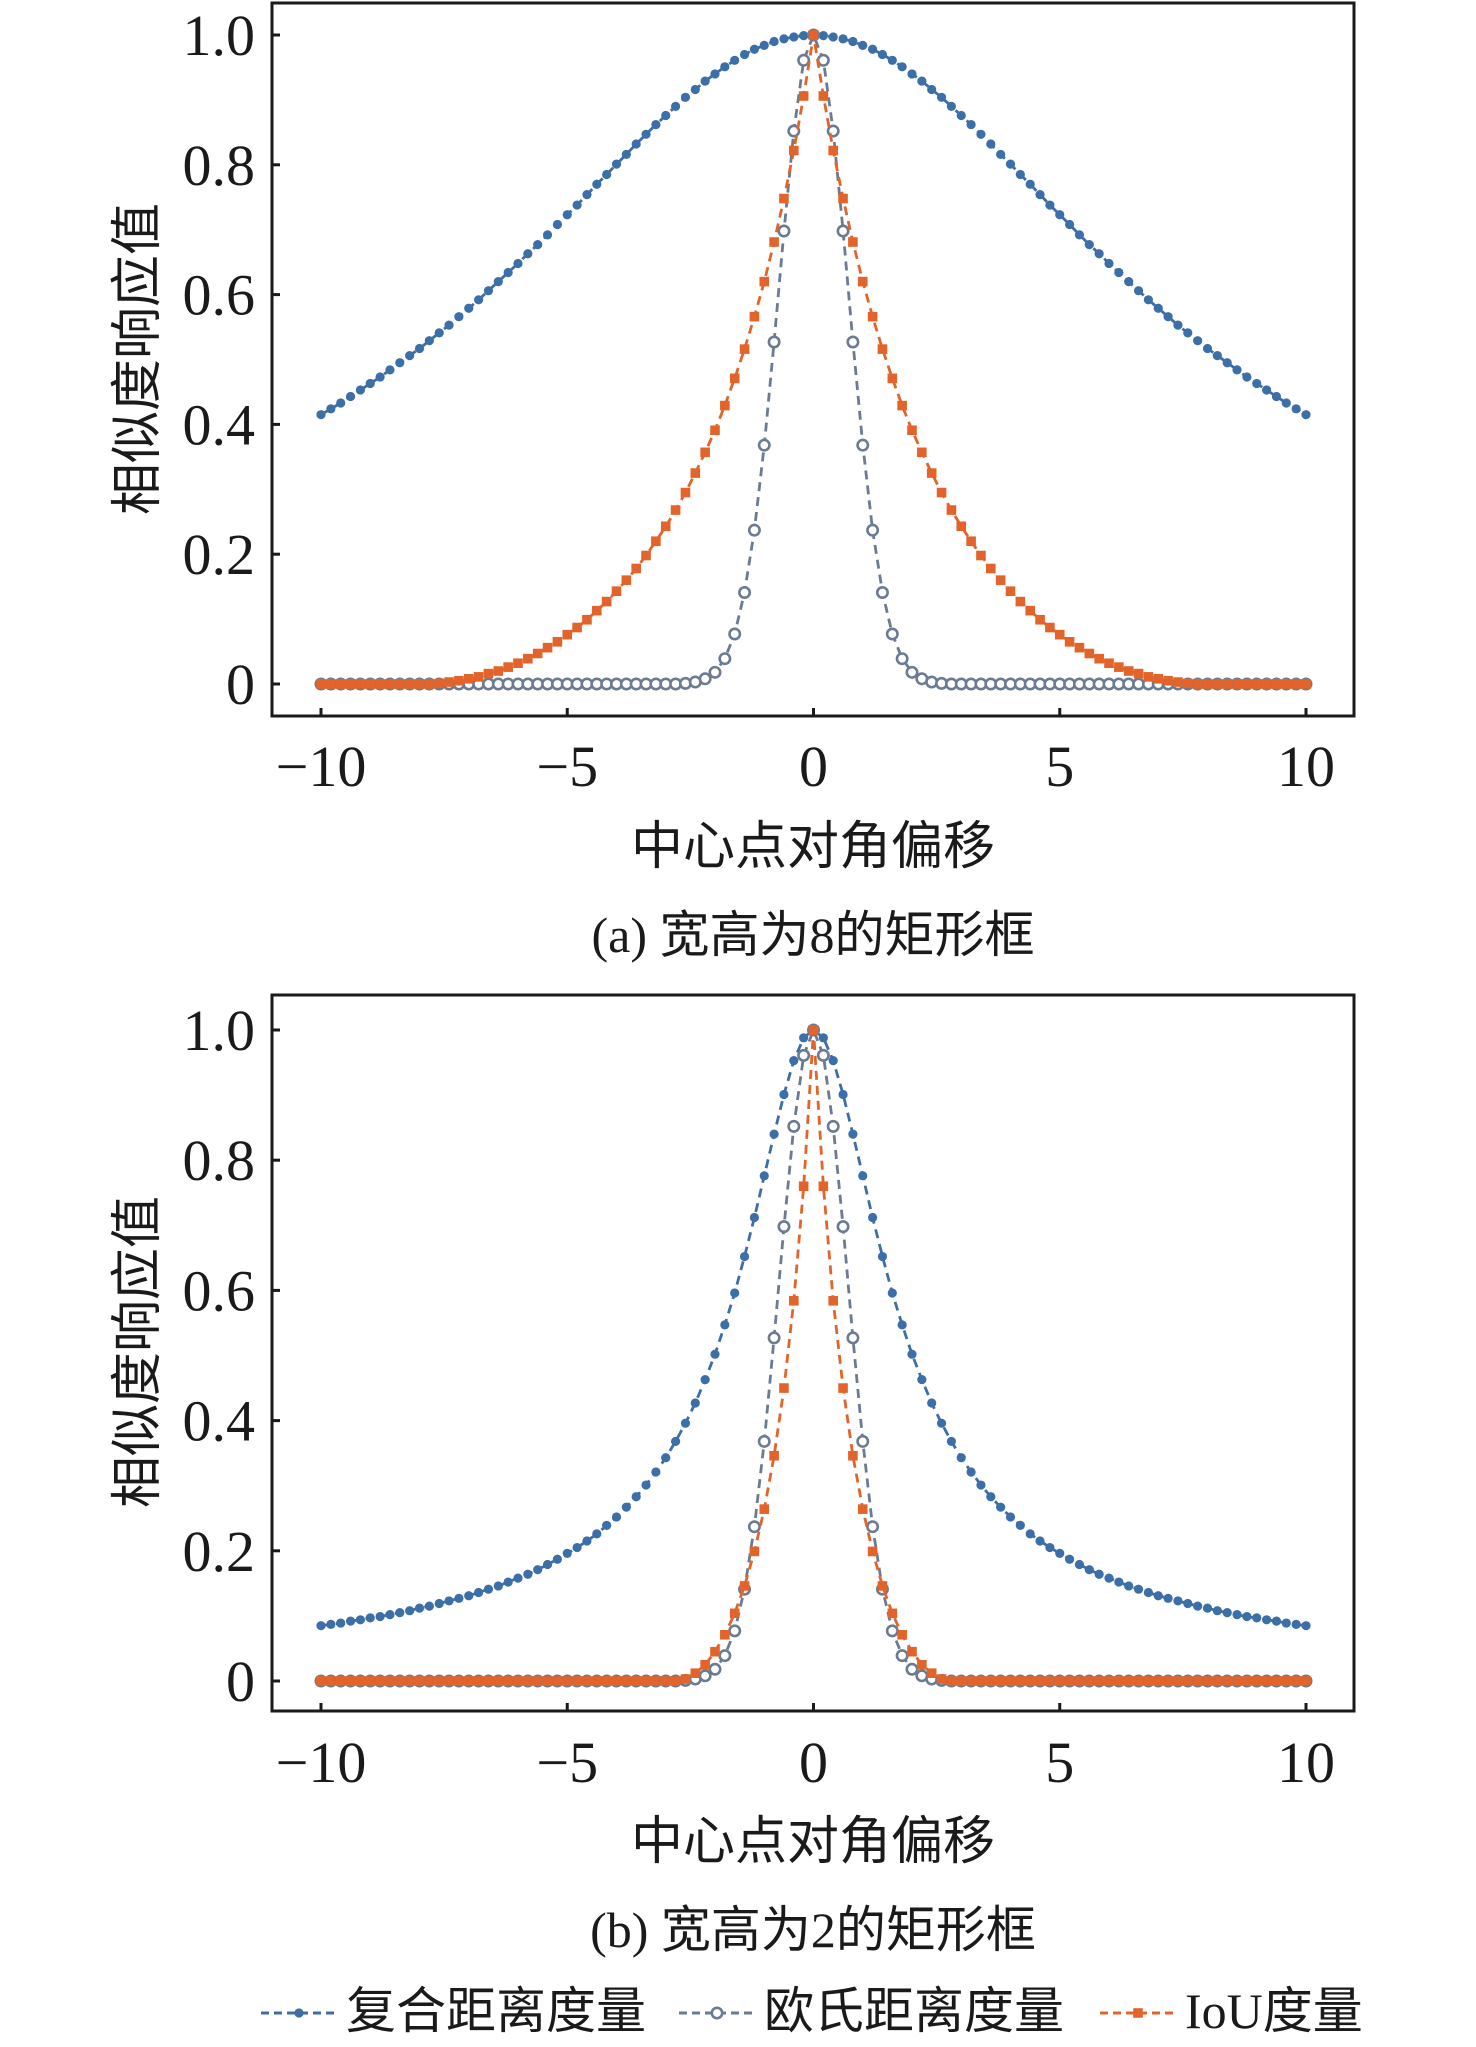 The width and height of the screenshot is (1476, 2047). I want to click on y-tick-label: 0.8, so click(219, 165).